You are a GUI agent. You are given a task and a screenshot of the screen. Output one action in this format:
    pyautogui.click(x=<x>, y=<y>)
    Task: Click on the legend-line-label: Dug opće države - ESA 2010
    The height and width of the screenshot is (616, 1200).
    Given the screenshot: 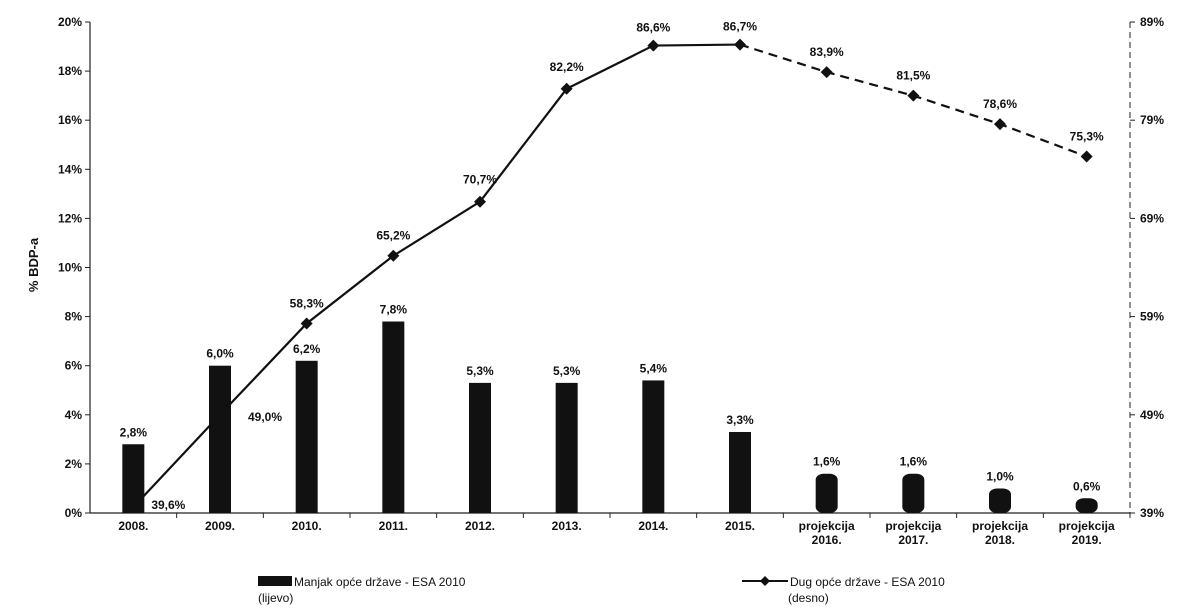 What is the action you would take?
    pyautogui.click(x=867, y=582)
    